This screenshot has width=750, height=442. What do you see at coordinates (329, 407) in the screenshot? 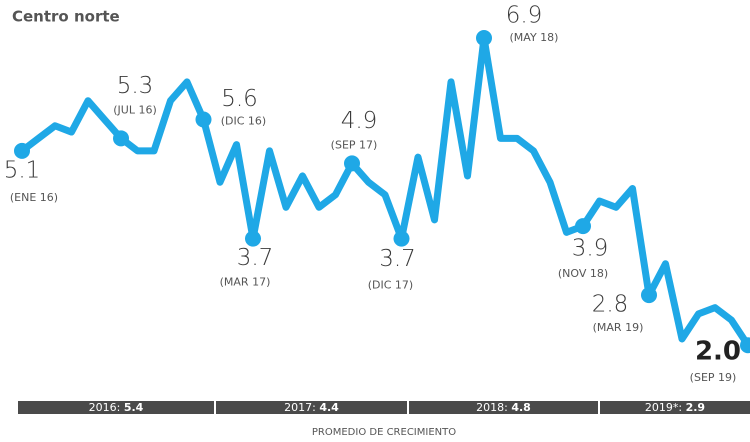
I see `year-value: 4.4` at bounding box center [329, 407].